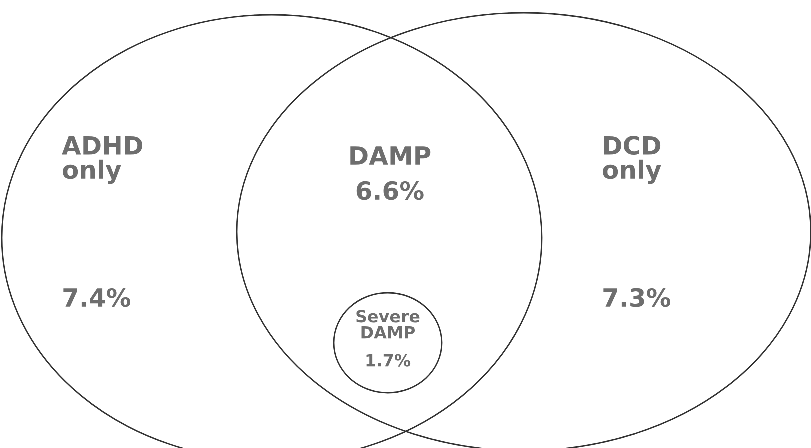  What do you see at coordinates (632, 160) in the screenshot?
I see `category-label: DCD only` at bounding box center [632, 160].